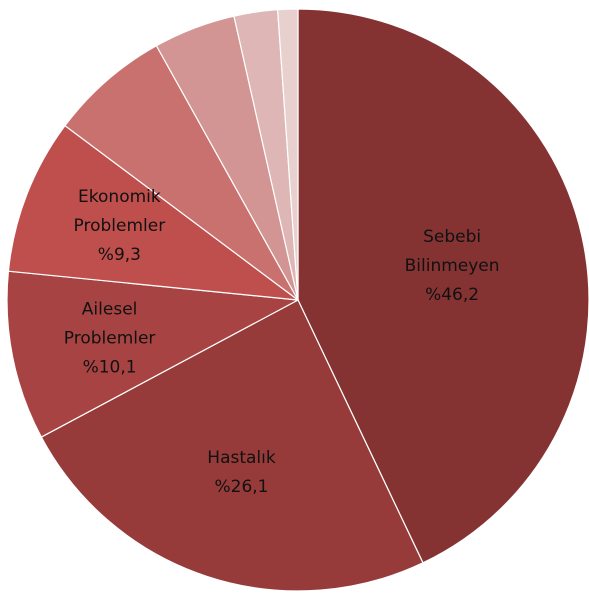 Image resolution: width=589 pixels, height=597 pixels. I want to click on slice-label-line: Sebebi, so click(452, 237).